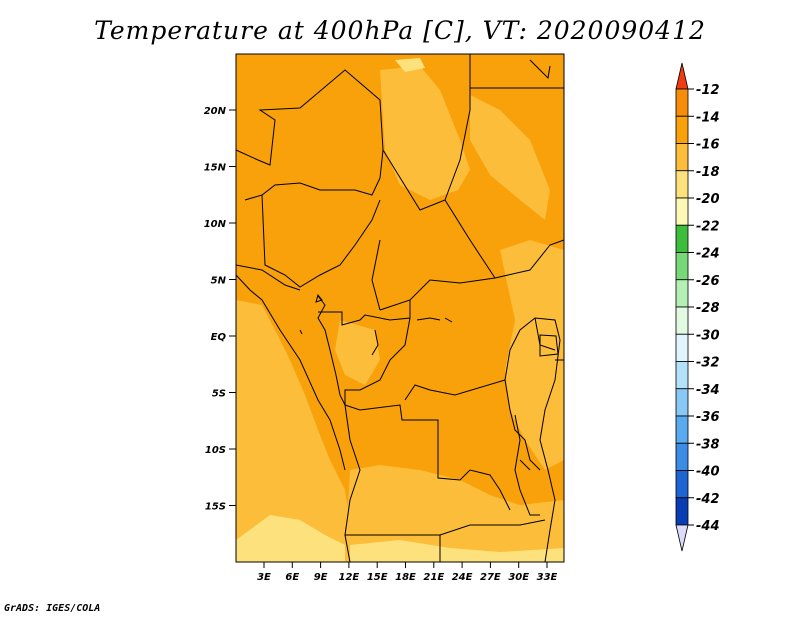  What do you see at coordinates (708, 145) in the screenshot?
I see `colorbar-label: -16` at bounding box center [708, 145].